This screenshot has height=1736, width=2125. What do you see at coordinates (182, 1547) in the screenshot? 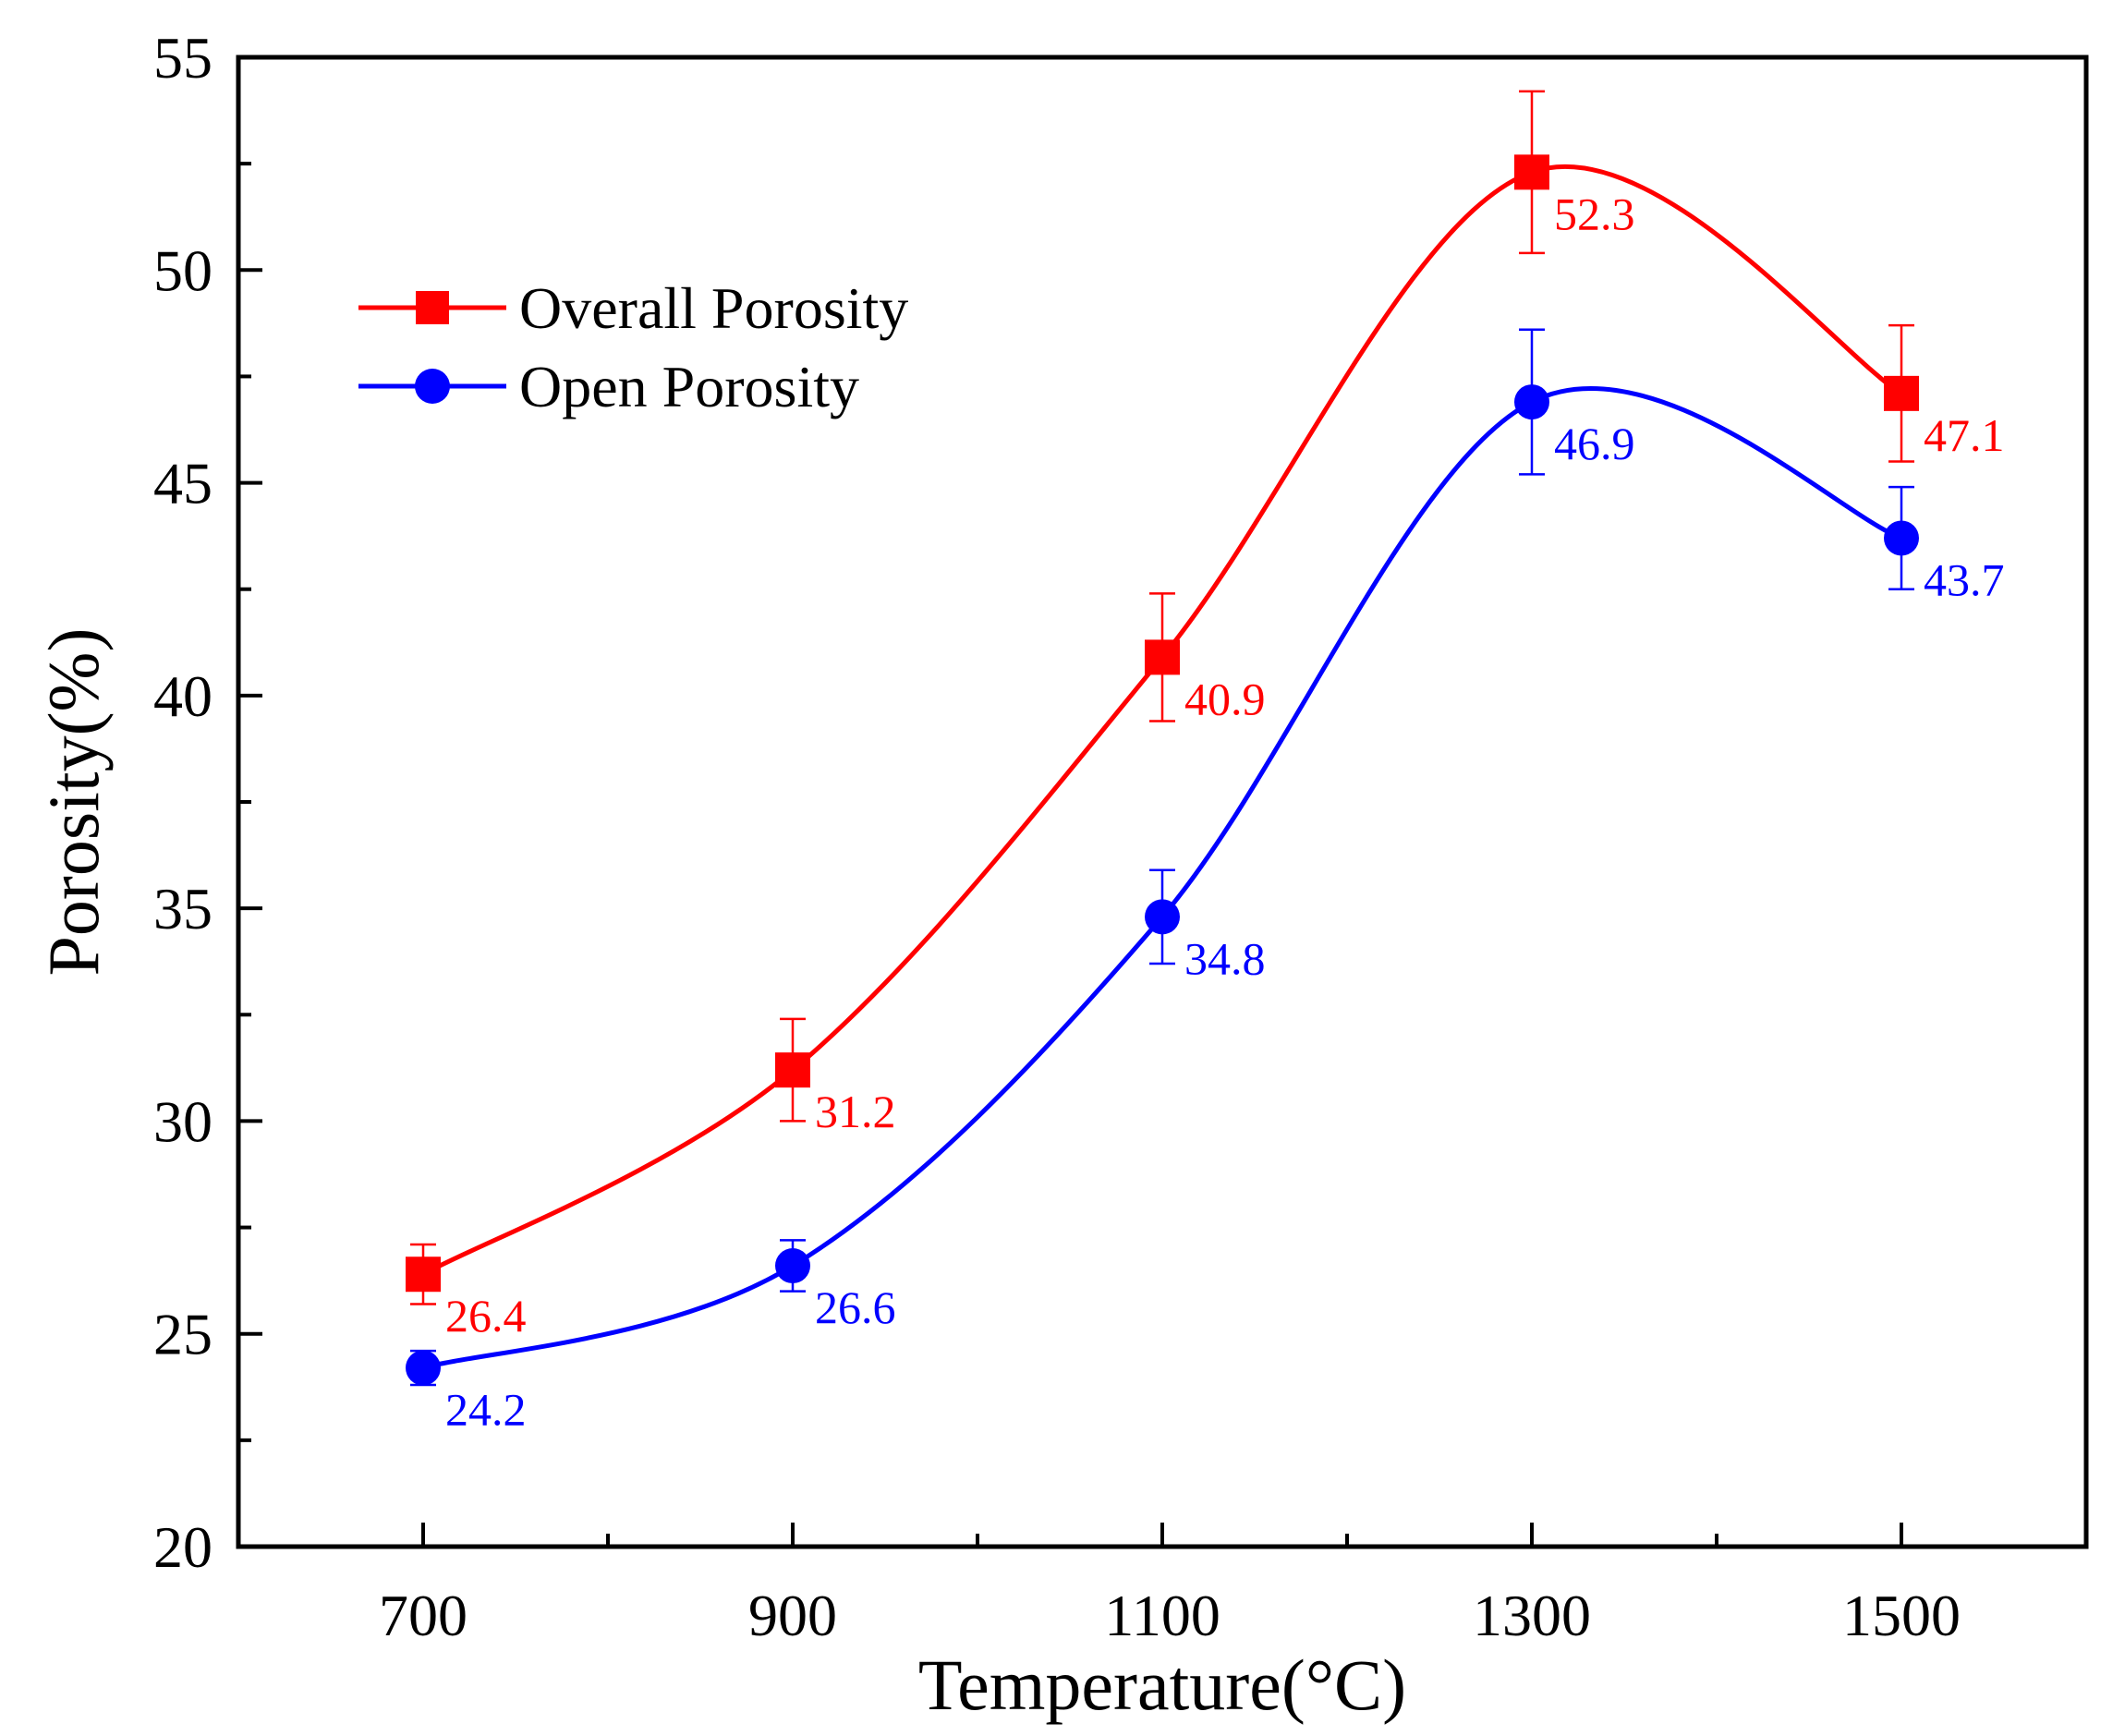
I see `y-tick-label: 20` at bounding box center [182, 1547].